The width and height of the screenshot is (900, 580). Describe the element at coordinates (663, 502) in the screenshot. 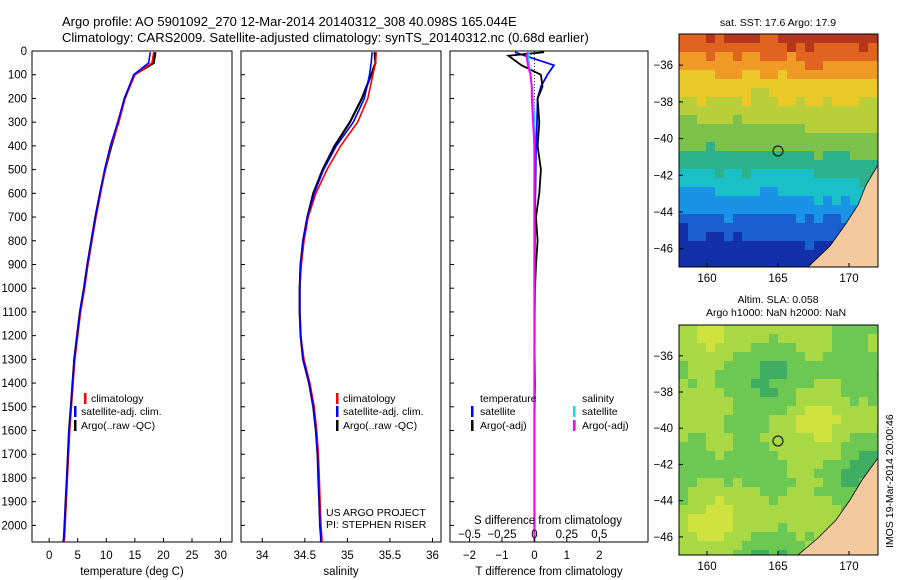

I see `map-y-tick-label: −44` at that location.